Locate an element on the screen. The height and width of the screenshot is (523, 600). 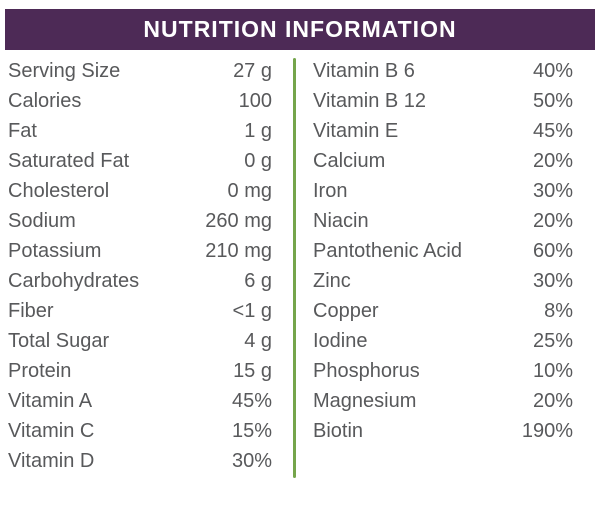
nutrient-label: Saturated Fat is located at coordinates (69, 161).